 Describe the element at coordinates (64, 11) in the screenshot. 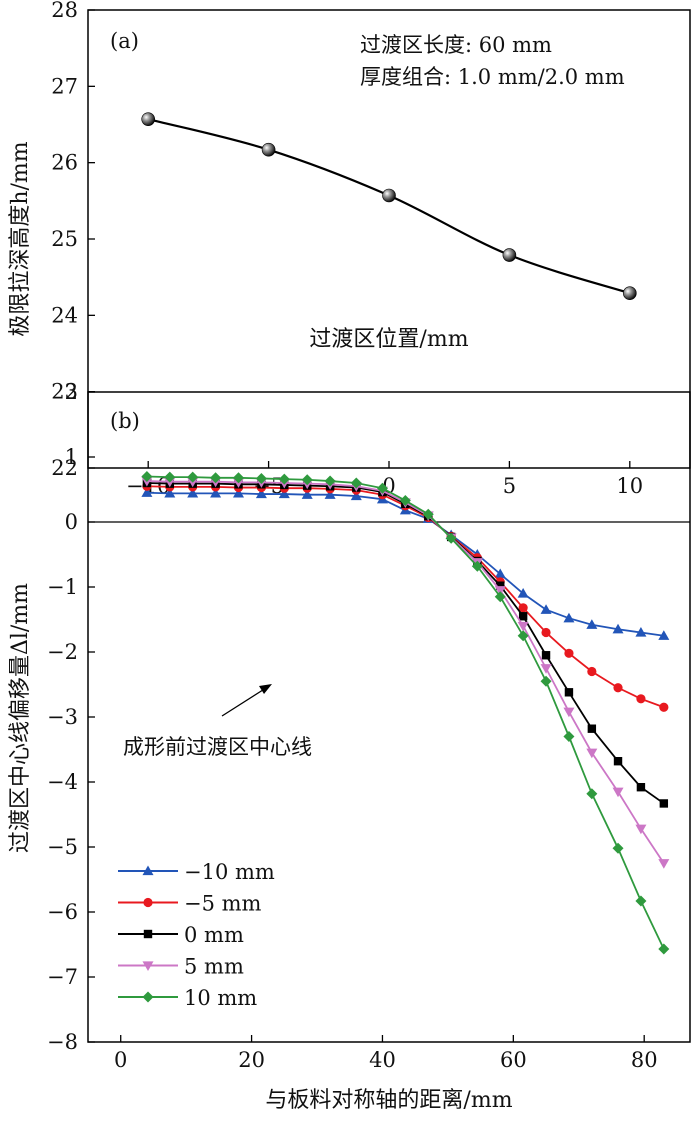

I see `y-tick-label-a: 28` at that location.